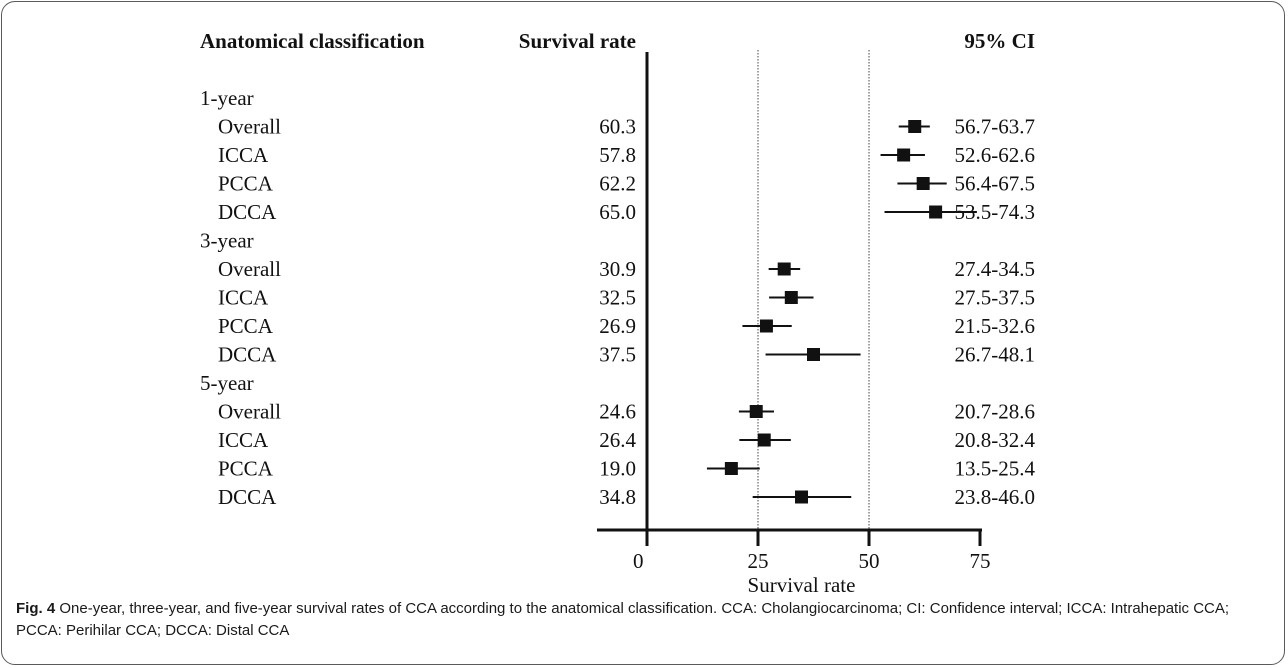 The width and height of the screenshot is (1288, 668). Describe the element at coordinates (980, 561) in the screenshot. I see `x-tick-label-75: 75` at that location.